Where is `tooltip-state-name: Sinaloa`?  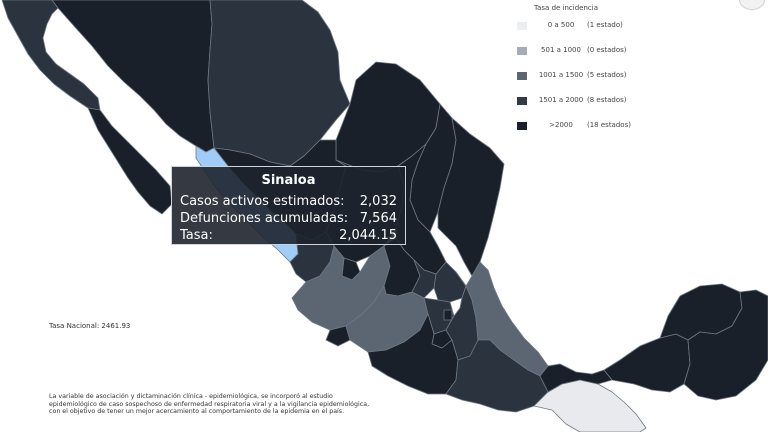 tooltip-state-name: Sinaloa is located at coordinates (288, 180).